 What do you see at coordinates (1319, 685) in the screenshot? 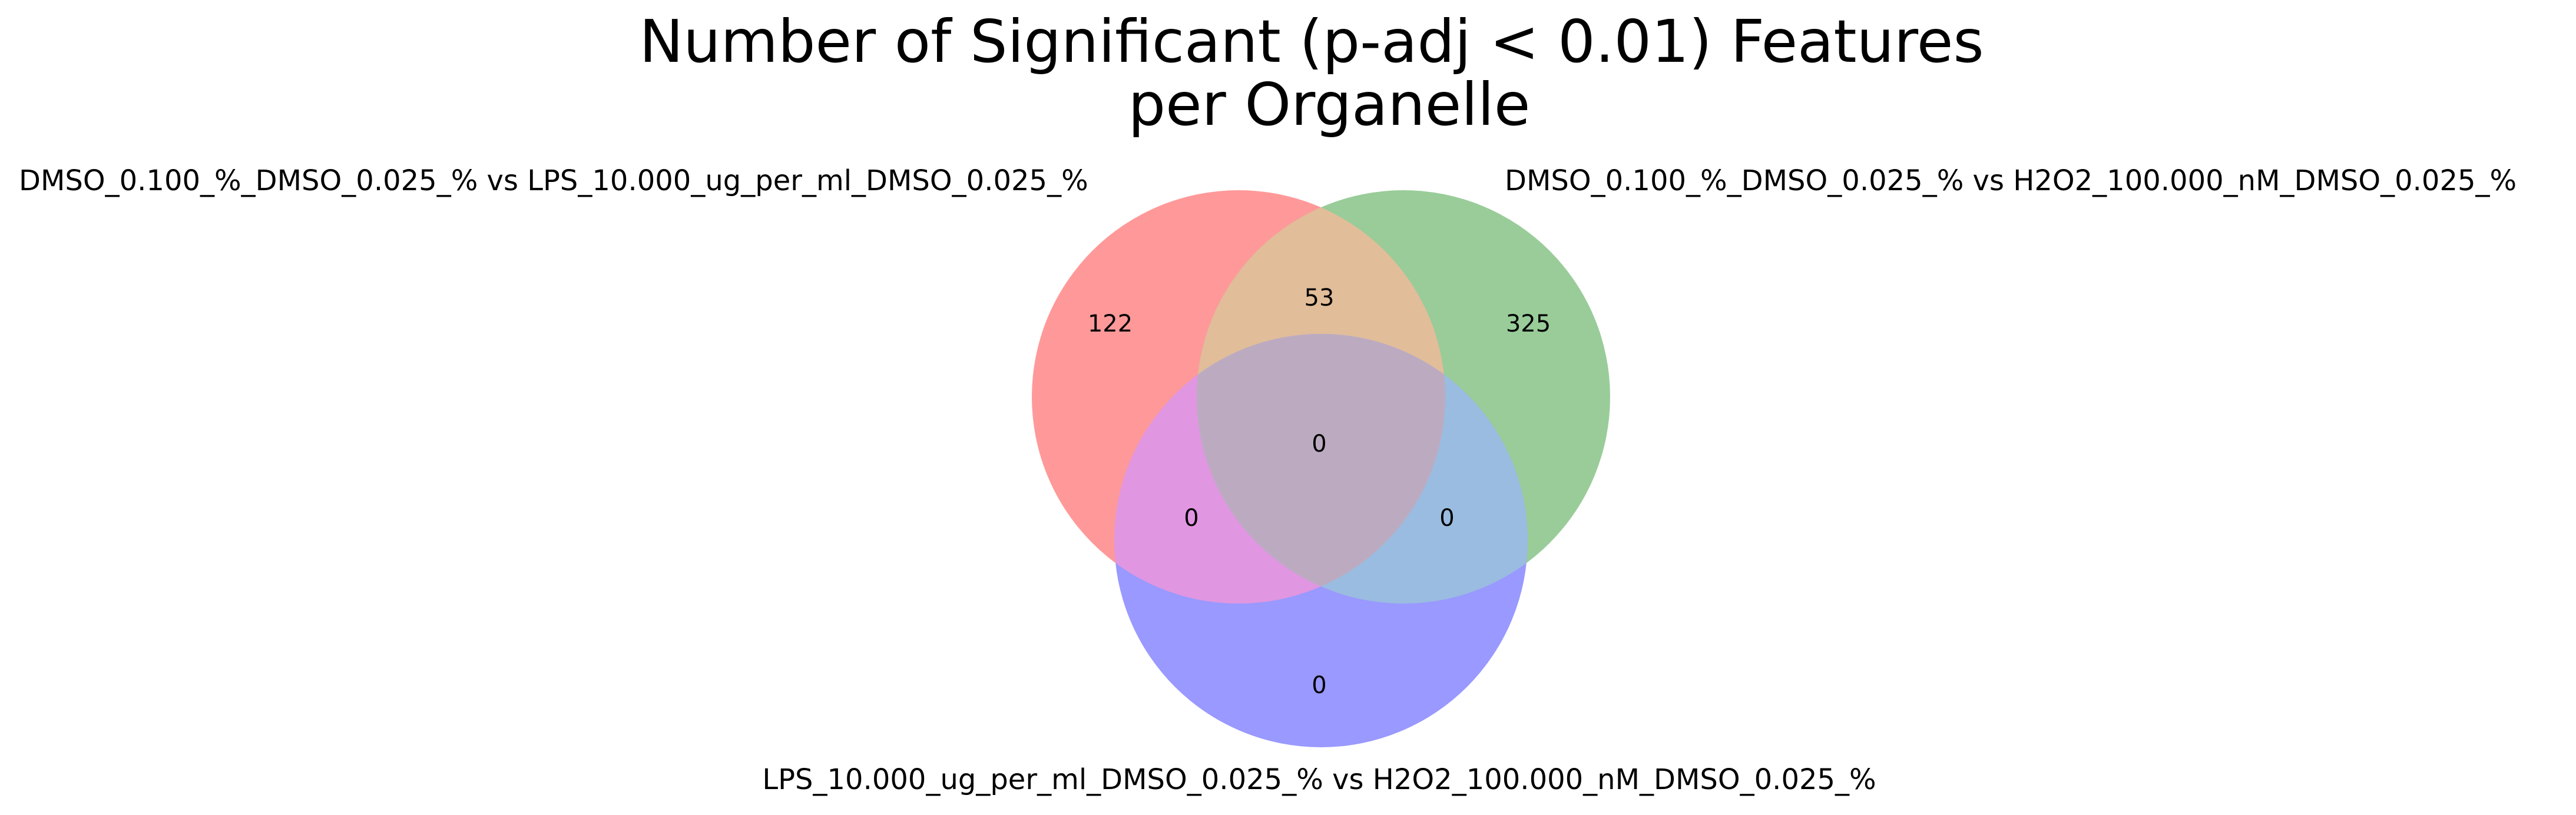
I see `region-count-c-only: 0` at bounding box center [1319, 685].